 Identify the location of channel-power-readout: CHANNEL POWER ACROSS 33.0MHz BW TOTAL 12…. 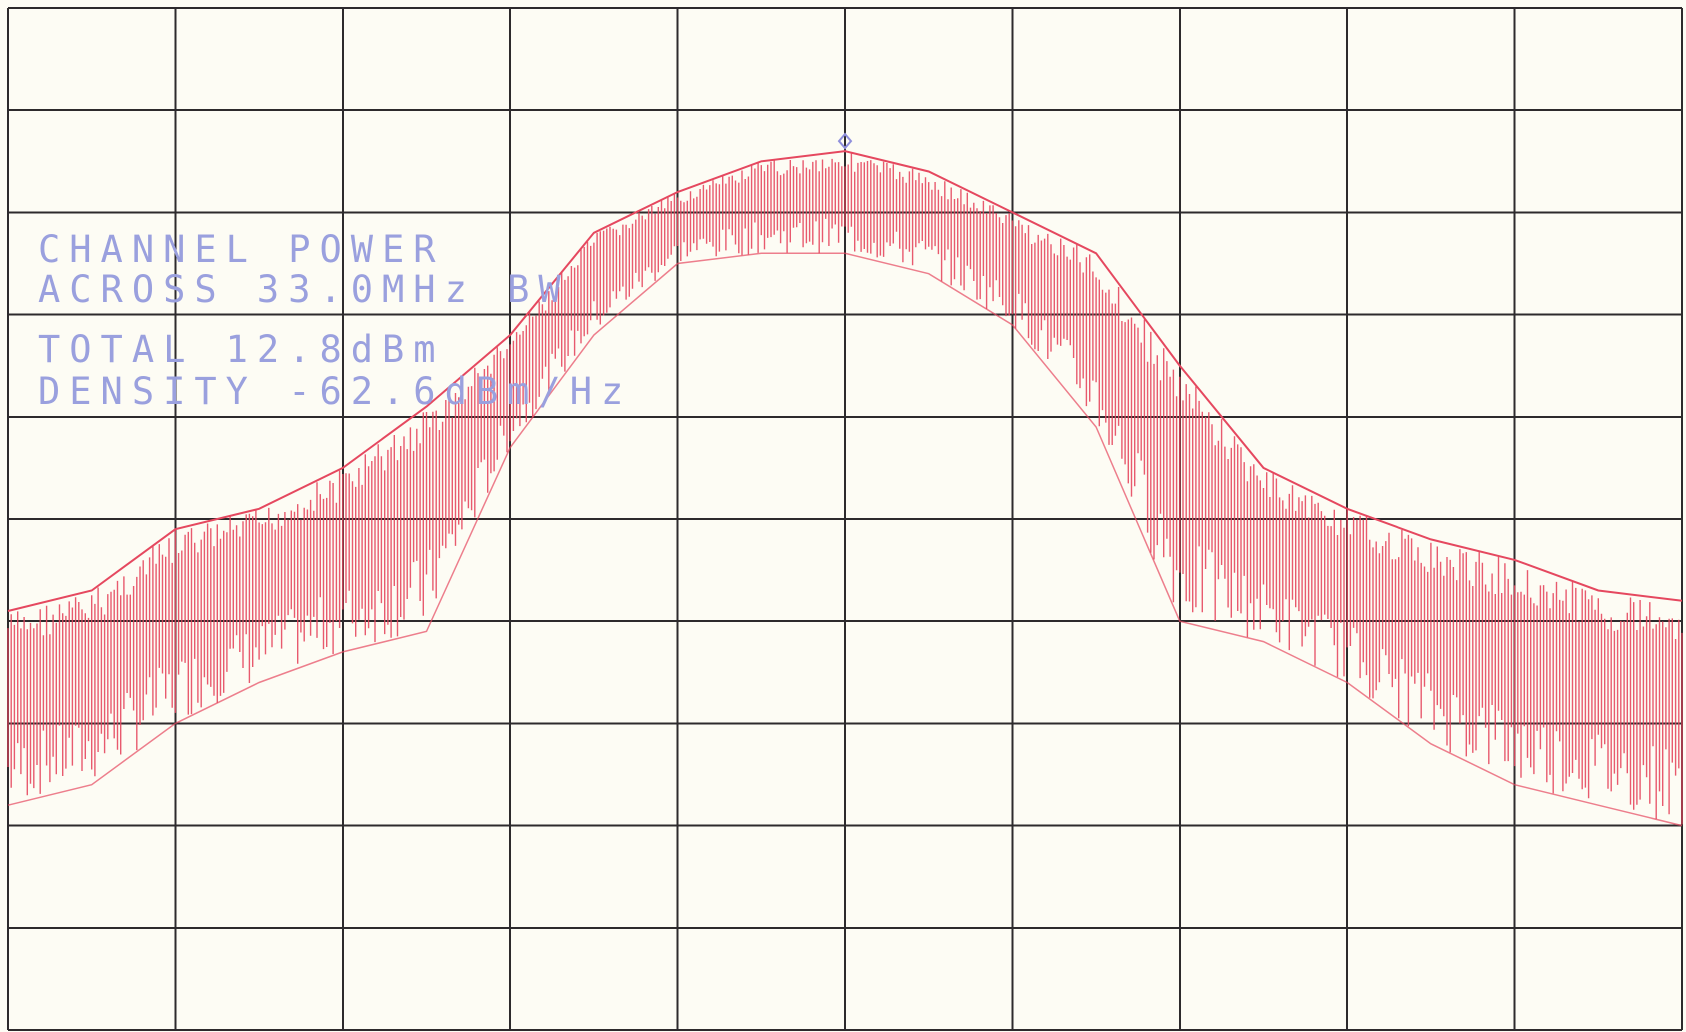
(335, 320).